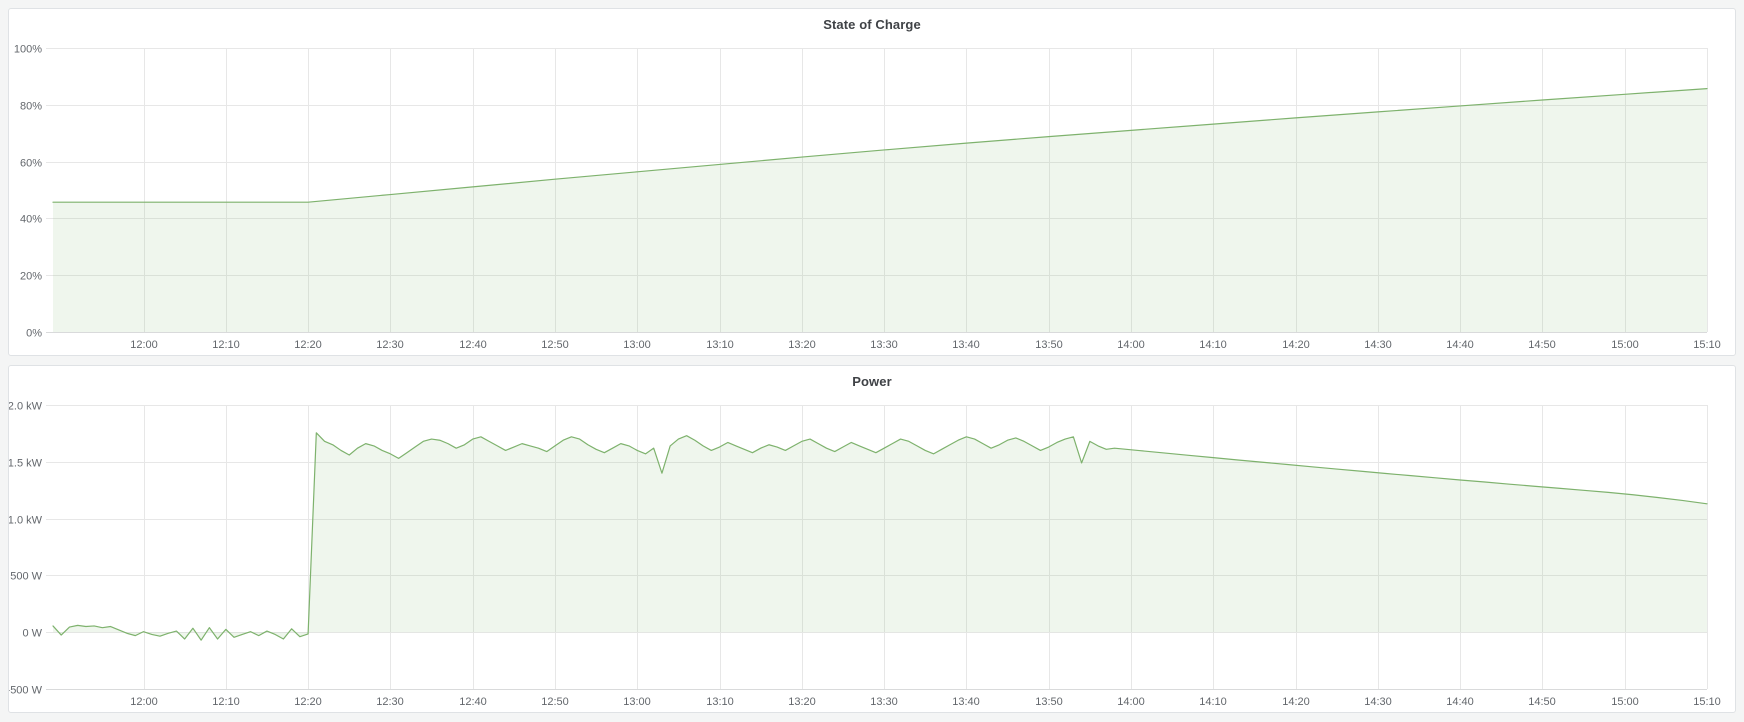 Image resolution: width=1744 pixels, height=722 pixels. I want to click on panel-title-power: Power, so click(872, 381).